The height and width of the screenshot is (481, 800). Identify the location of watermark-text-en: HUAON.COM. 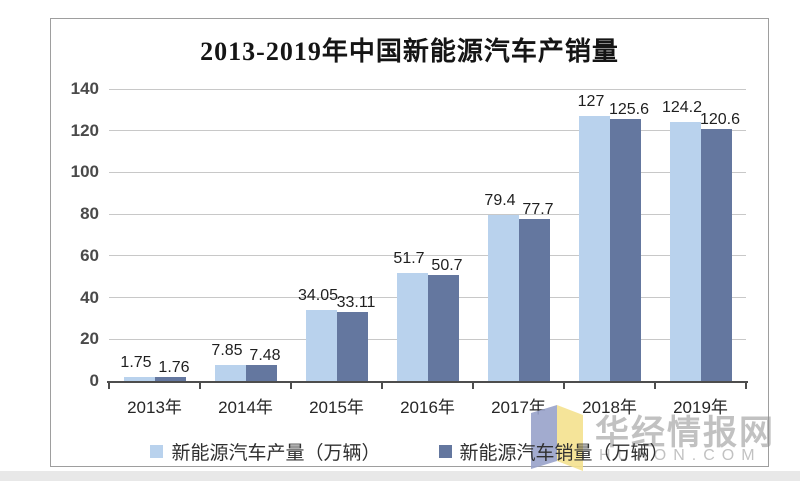
(680, 455).